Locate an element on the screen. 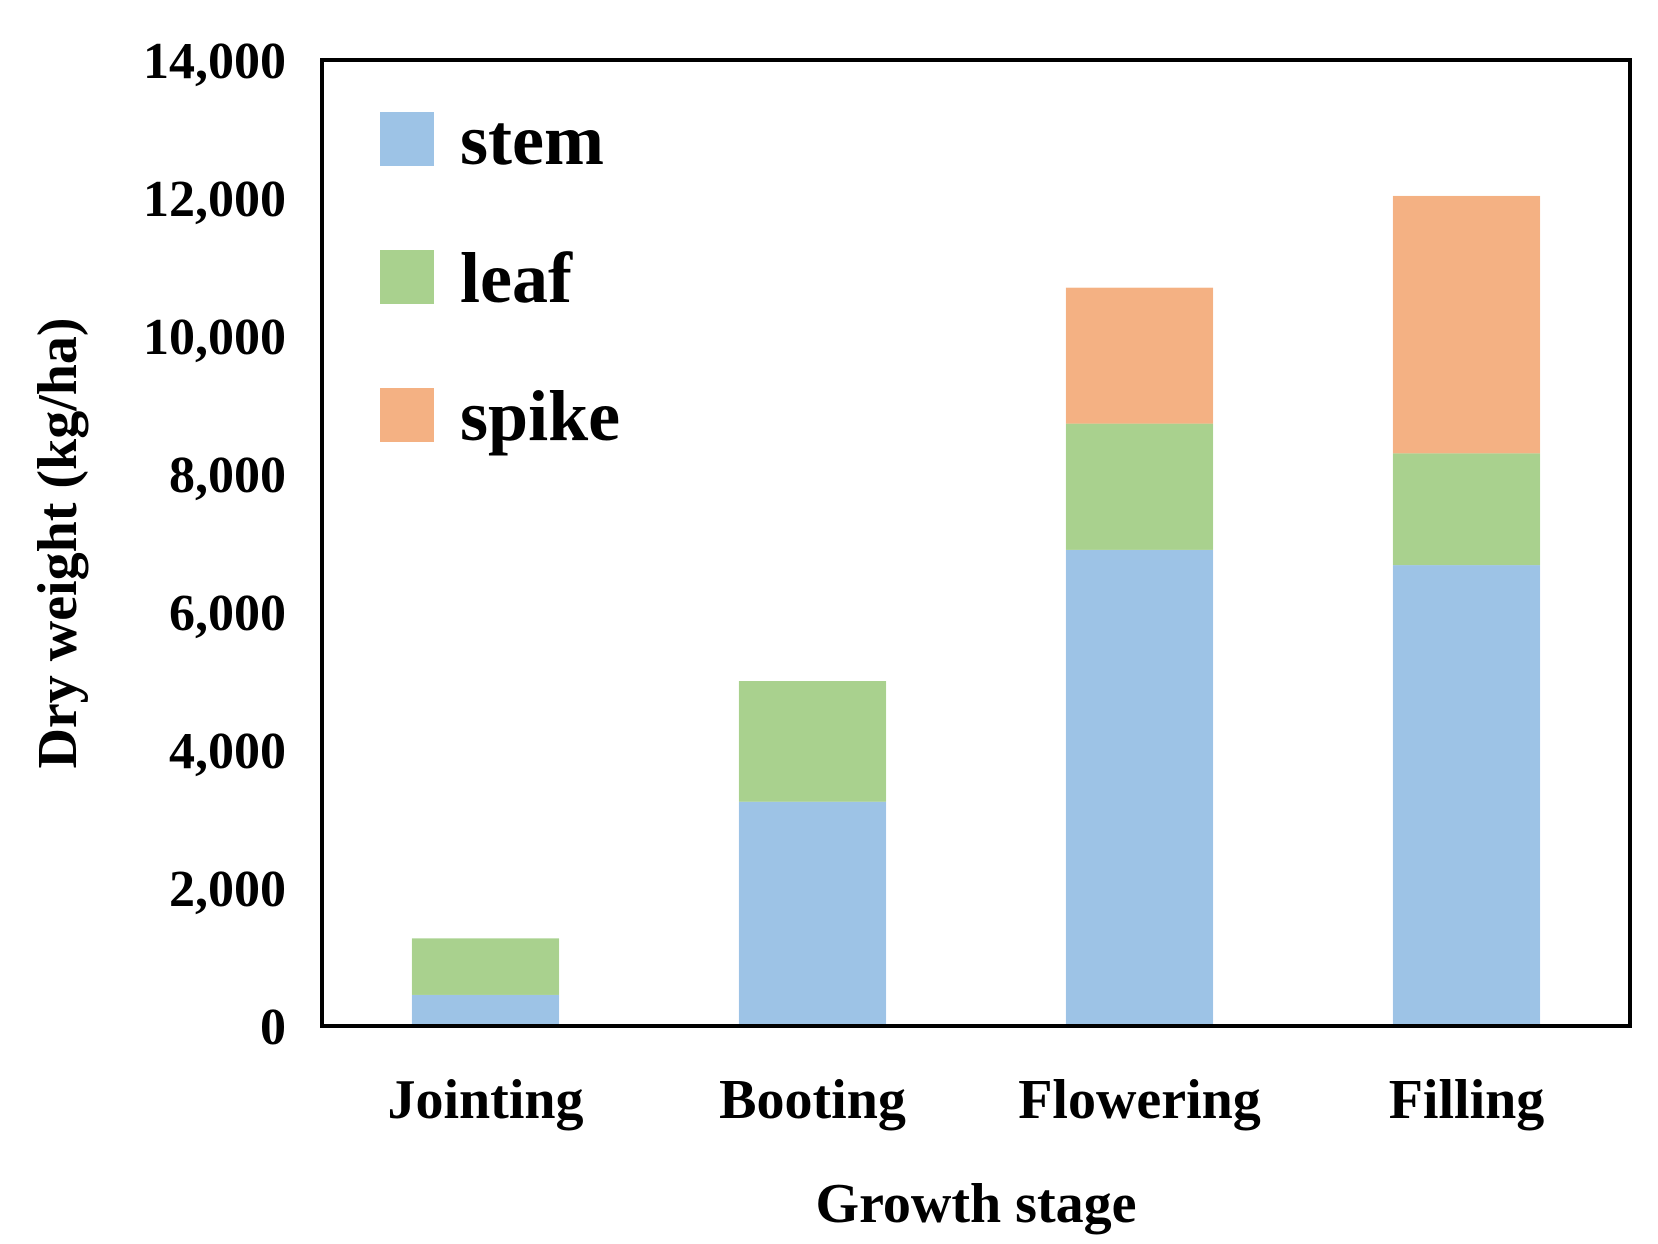 The width and height of the screenshot is (1658, 1244). y-tick-label: 14,000 is located at coordinates (214, 61).